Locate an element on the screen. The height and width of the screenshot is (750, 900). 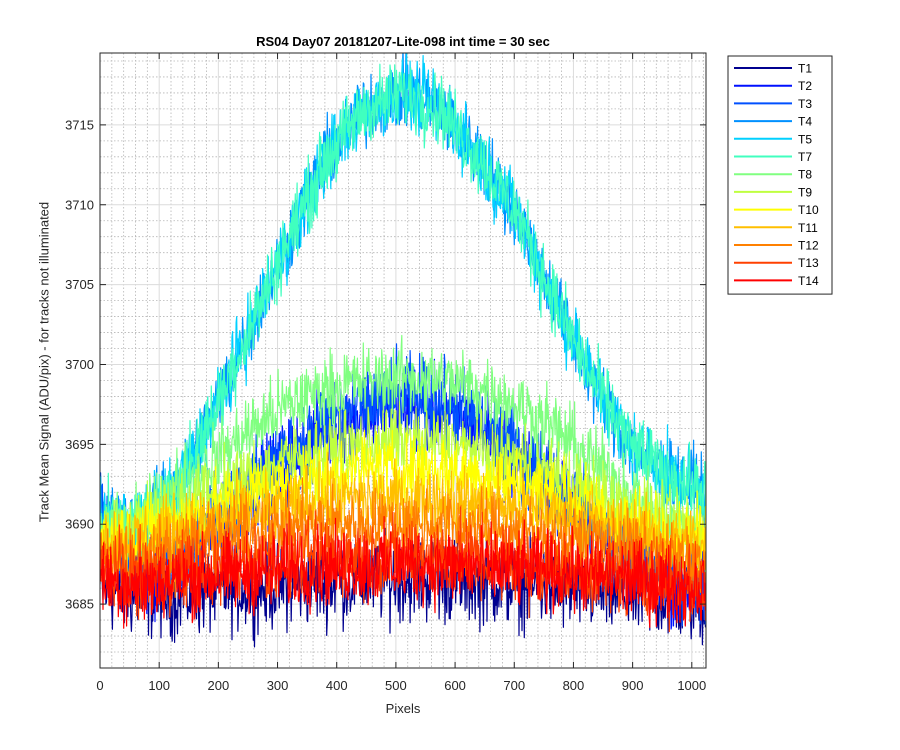
legend: T1 T2 T3 T4 T5 T7 T8 T9 T10 T11 T12 T13 T14 is located at coordinates (780, 175).